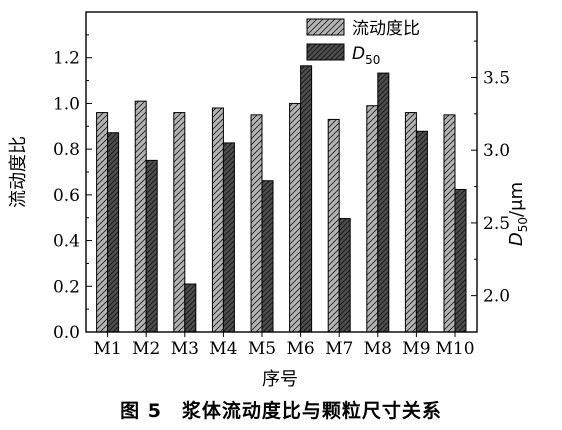 Image resolution: width=562 pixels, height=430 pixels. Describe the element at coordinates (449, 223) in the screenshot. I see `bar-flow-ratio-M10` at that location.